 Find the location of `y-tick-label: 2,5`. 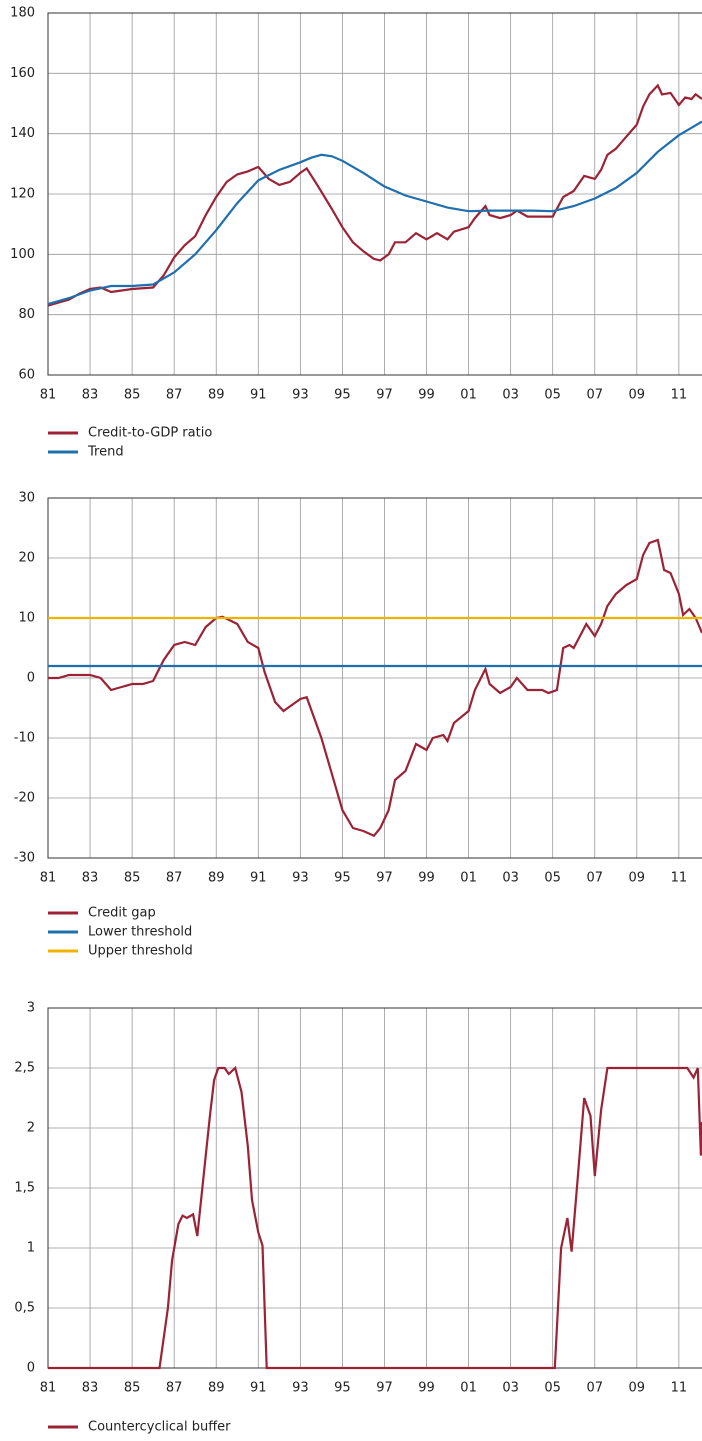

y-tick-label: 2,5 is located at coordinates (24, 1068).